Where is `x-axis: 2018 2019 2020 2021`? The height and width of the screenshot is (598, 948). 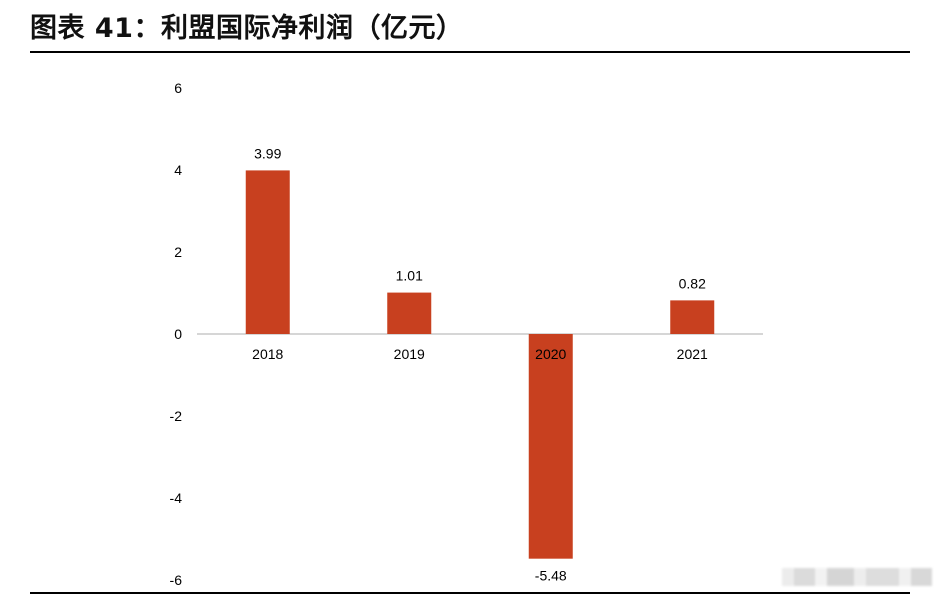
x-axis: 2018 2019 2020 2021 is located at coordinates (480, 354).